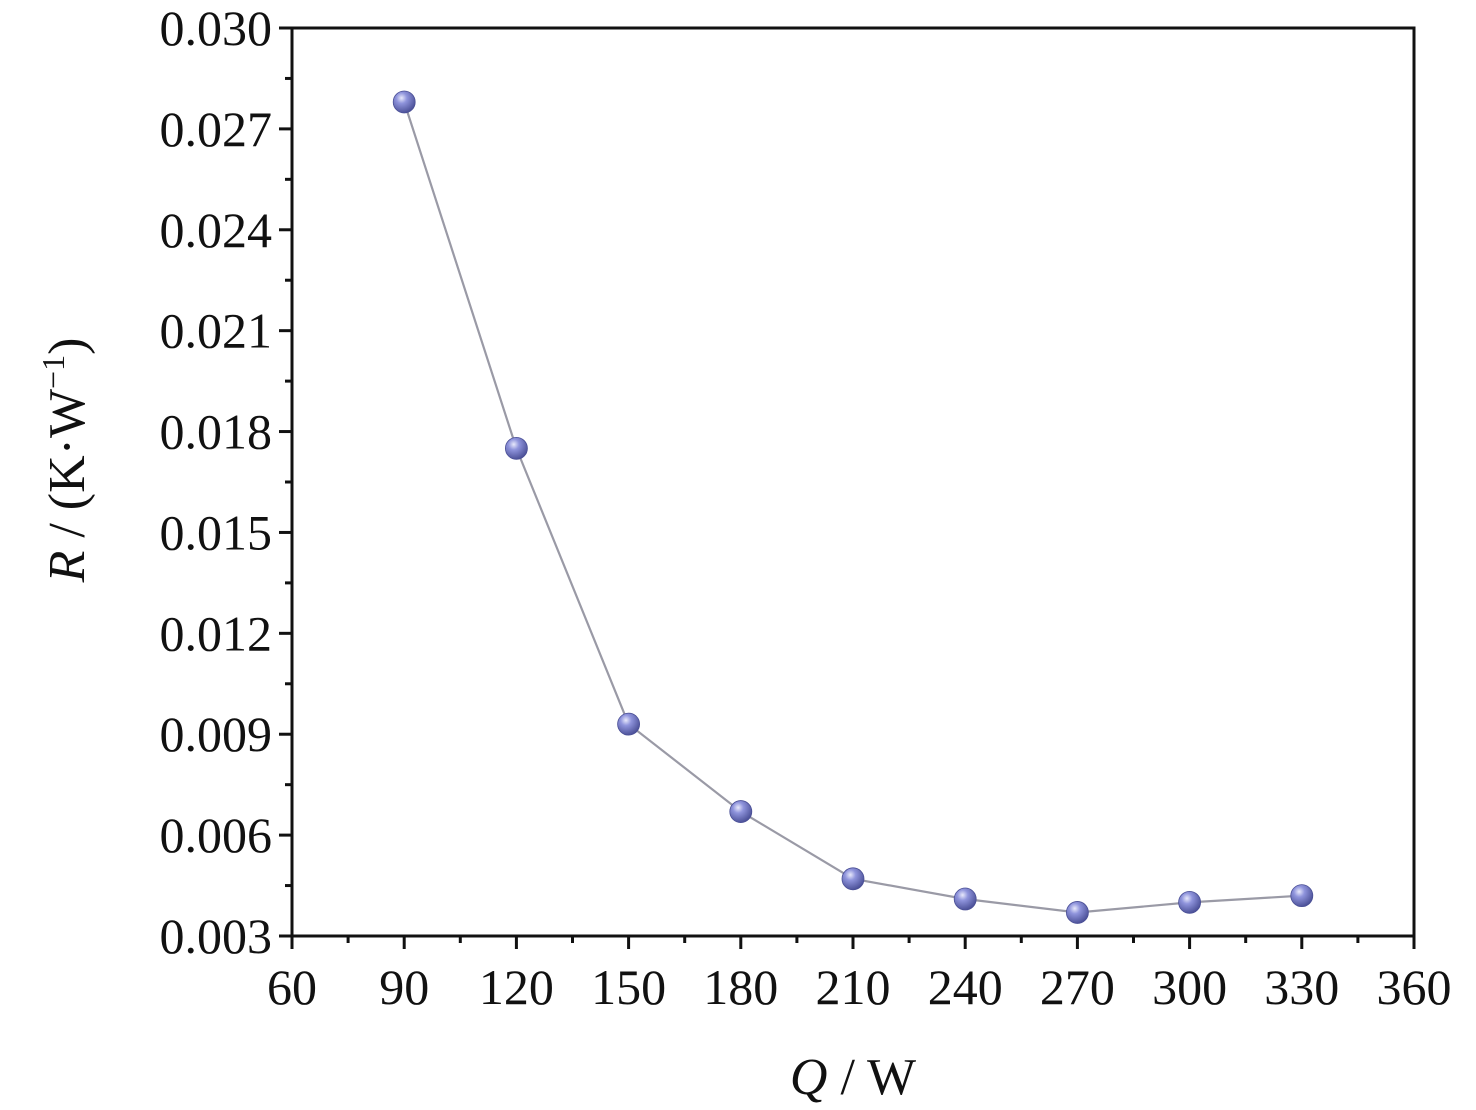  Describe the element at coordinates (67, 470) in the screenshot. I see `y-axis-label-unit: / (K·W` at that location.